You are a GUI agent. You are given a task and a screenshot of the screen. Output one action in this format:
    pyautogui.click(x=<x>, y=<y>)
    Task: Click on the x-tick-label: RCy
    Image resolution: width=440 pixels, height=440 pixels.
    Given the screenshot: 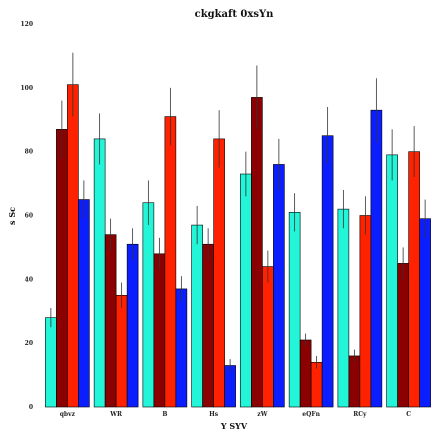 What is the action you would take?
    pyautogui.click(x=360, y=414)
    